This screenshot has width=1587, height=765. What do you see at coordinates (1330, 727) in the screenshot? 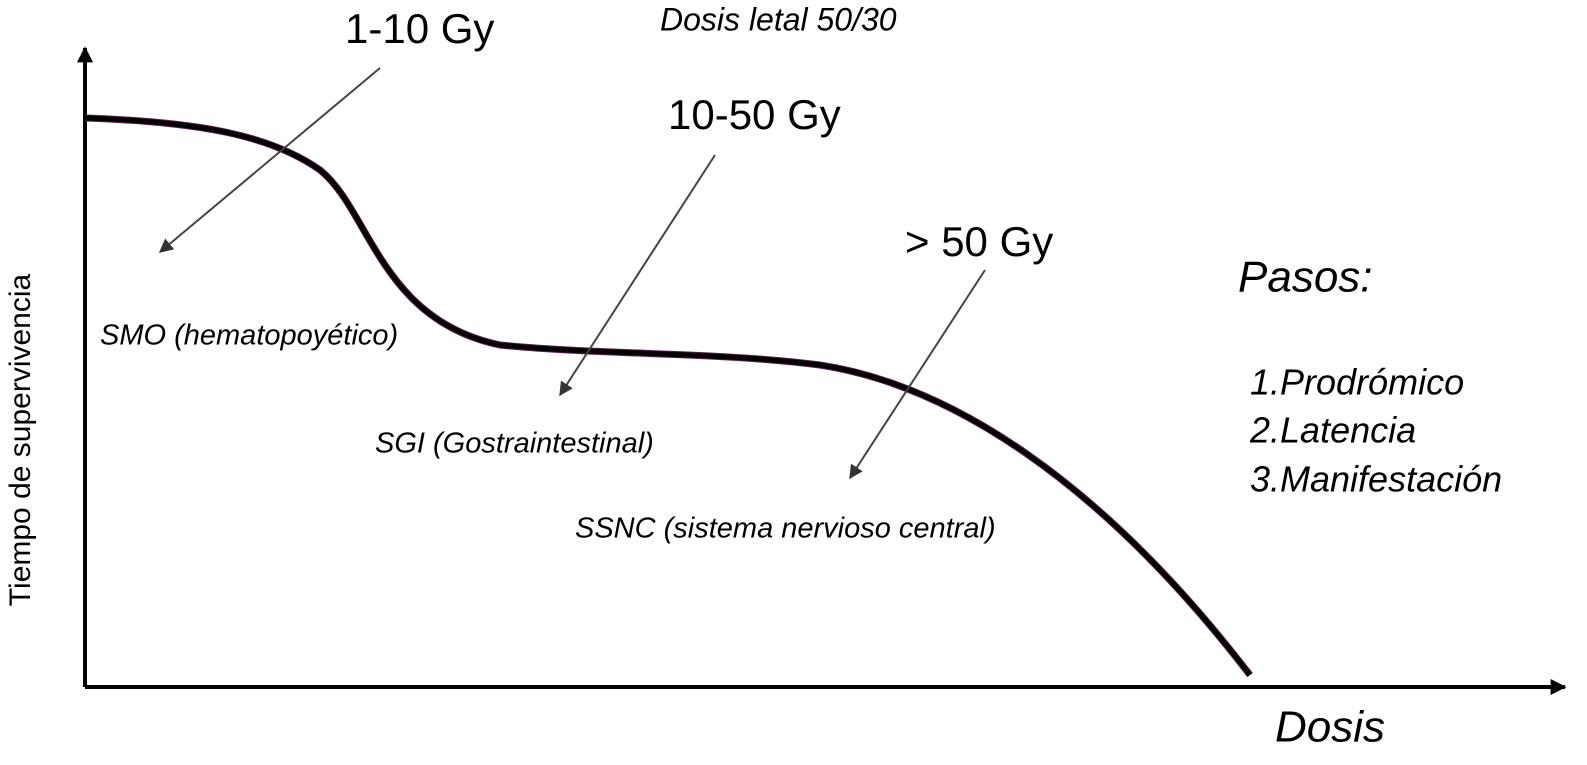
I see `x-axis-label: Dosis` at bounding box center [1330, 727].